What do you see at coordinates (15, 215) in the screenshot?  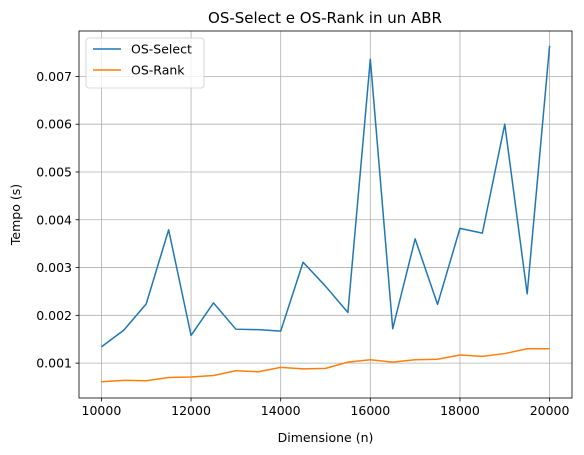 I see `y-axis-label: Tempo (s)` at bounding box center [15, 215].